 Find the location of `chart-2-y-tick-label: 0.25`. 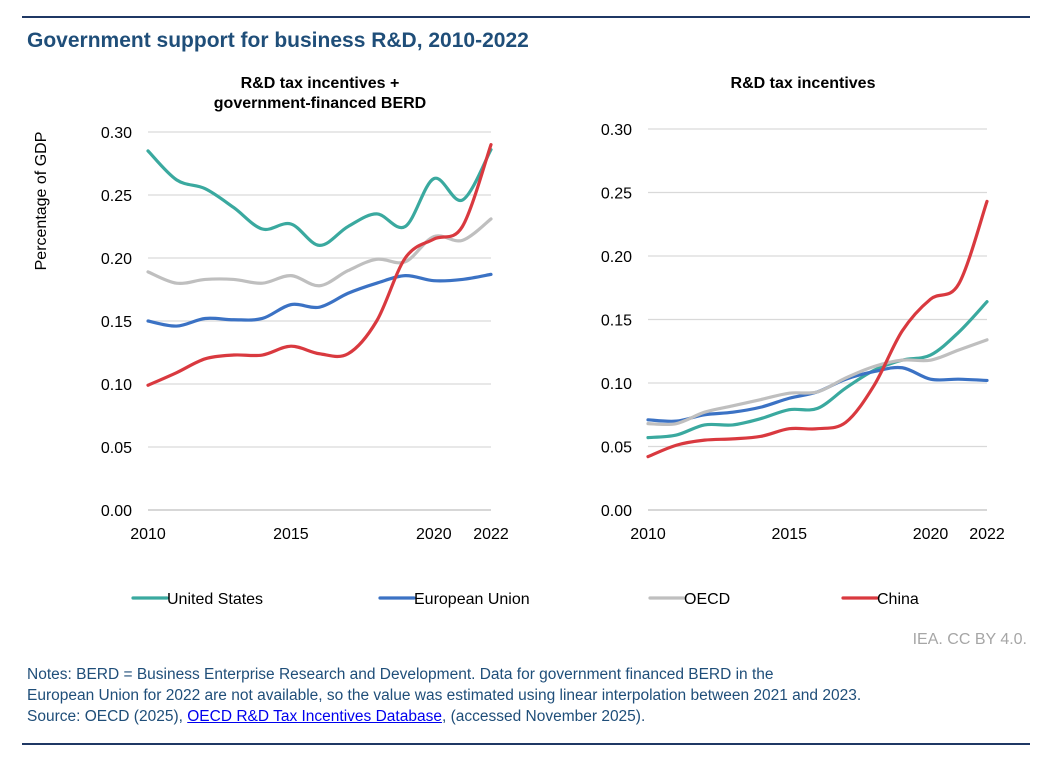

chart-2-y-tick-label: 0.25 is located at coordinates (616, 194).